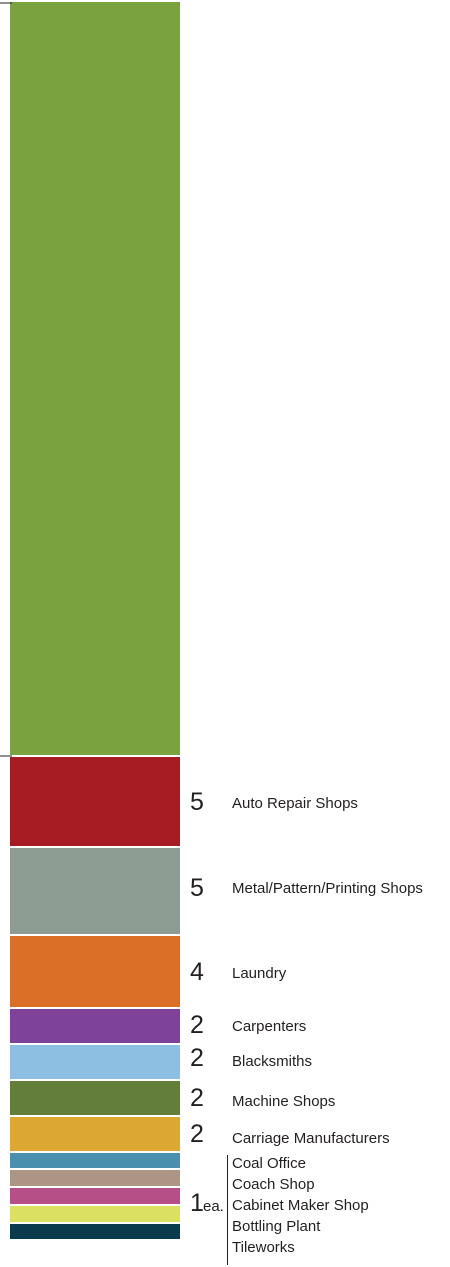 This screenshot has height=1267, width=450. What do you see at coordinates (295, 803) in the screenshot?
I see `category-label-auto-repair-shops: Auto Repair Shops` at bounding box center [295, 803].